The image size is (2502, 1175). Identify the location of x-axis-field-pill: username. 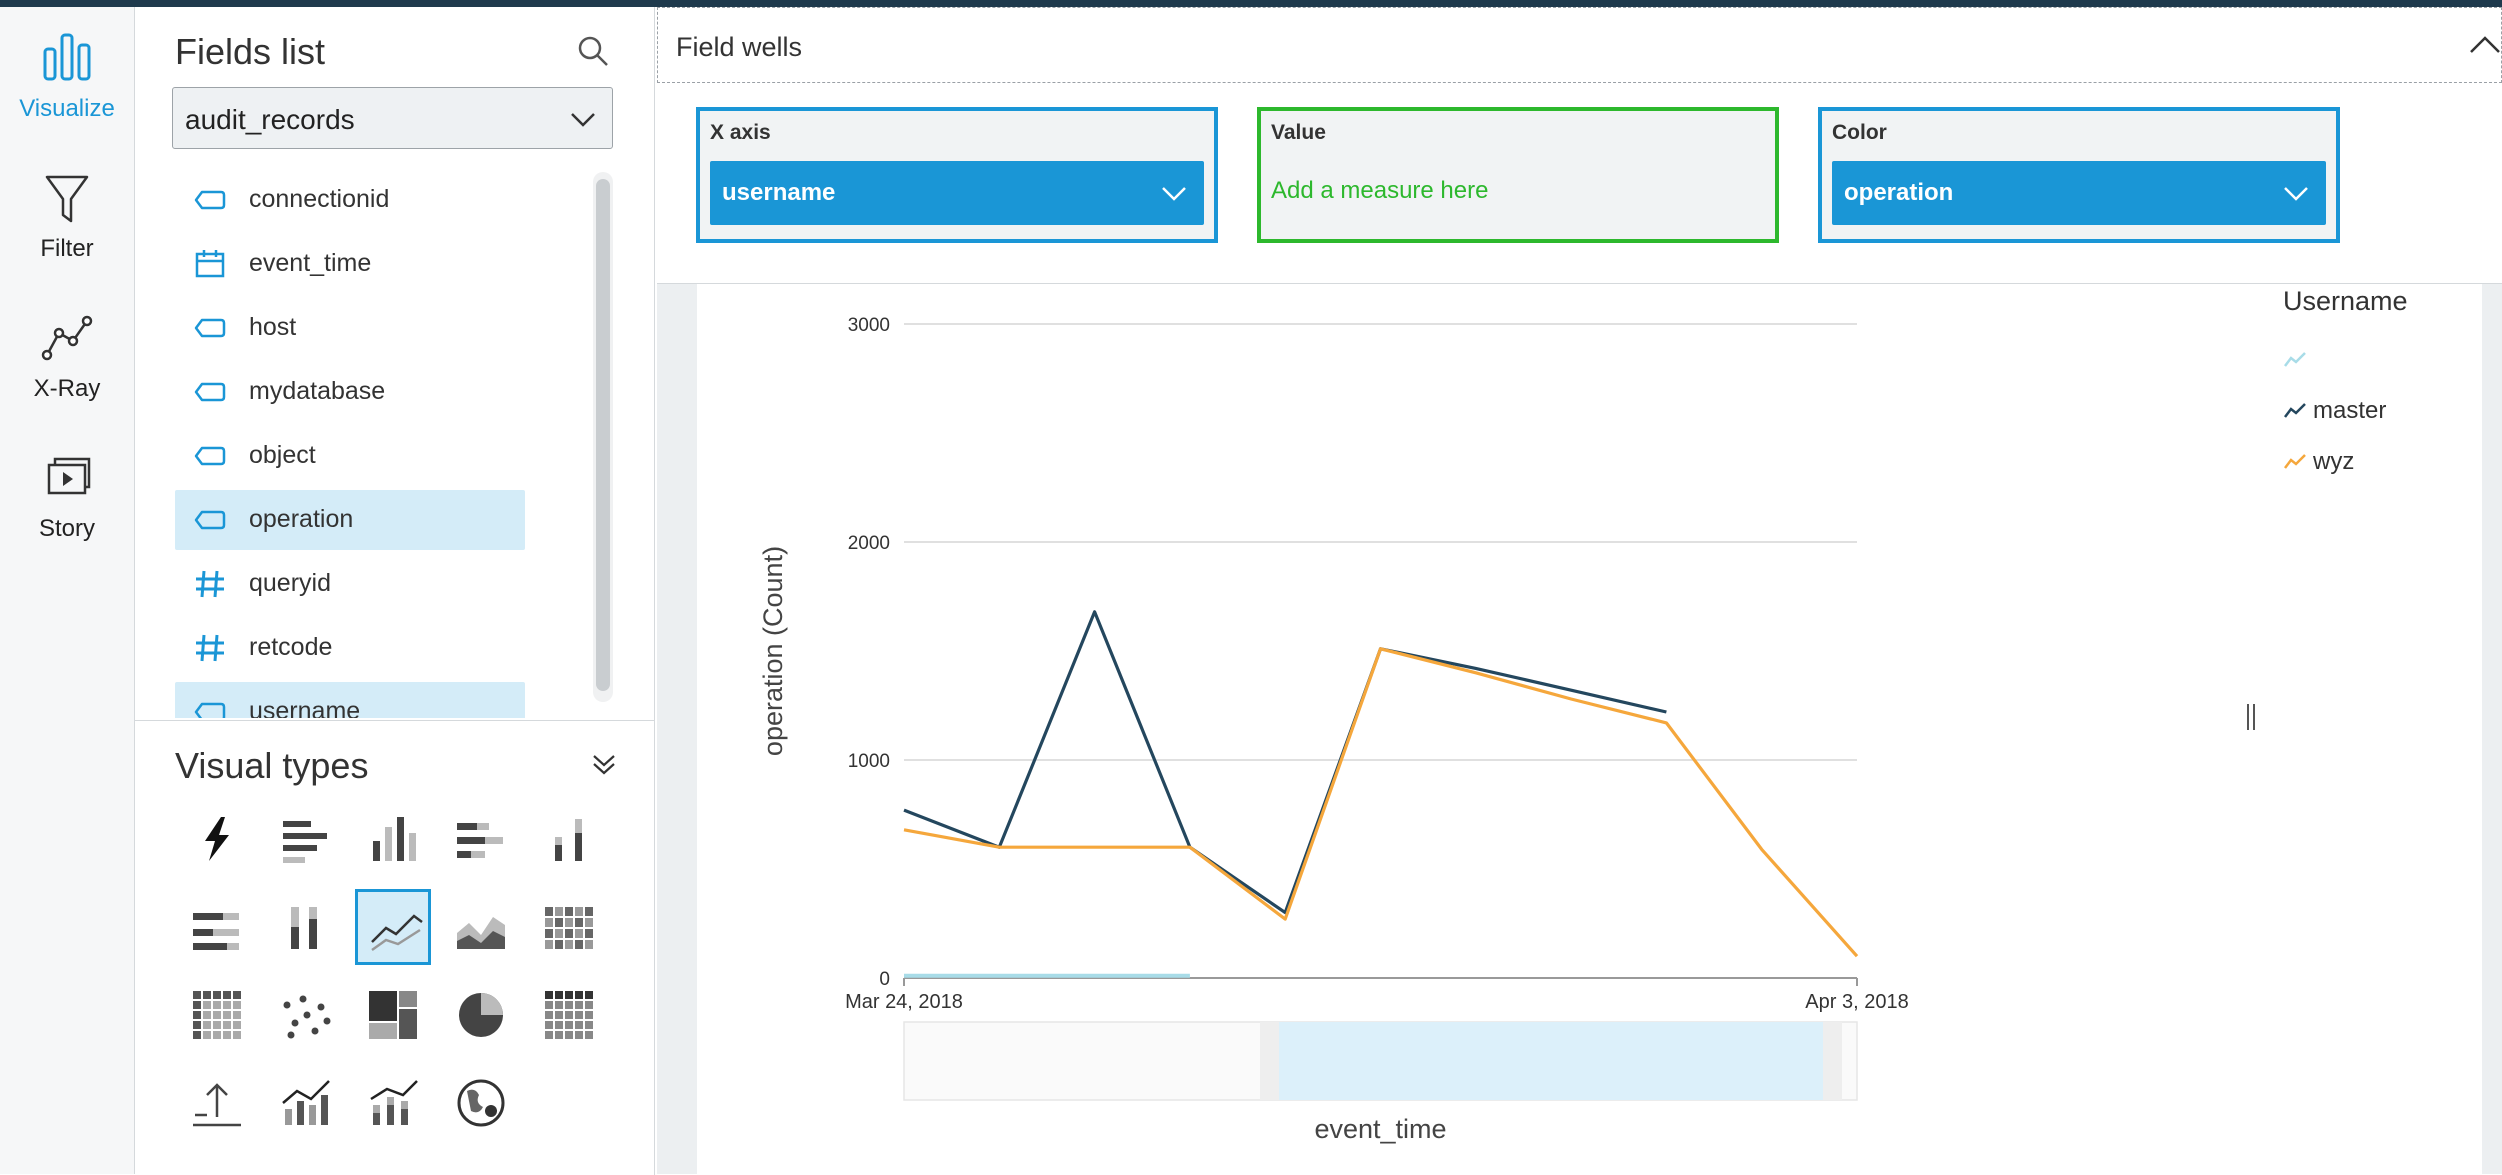
(957, 193).